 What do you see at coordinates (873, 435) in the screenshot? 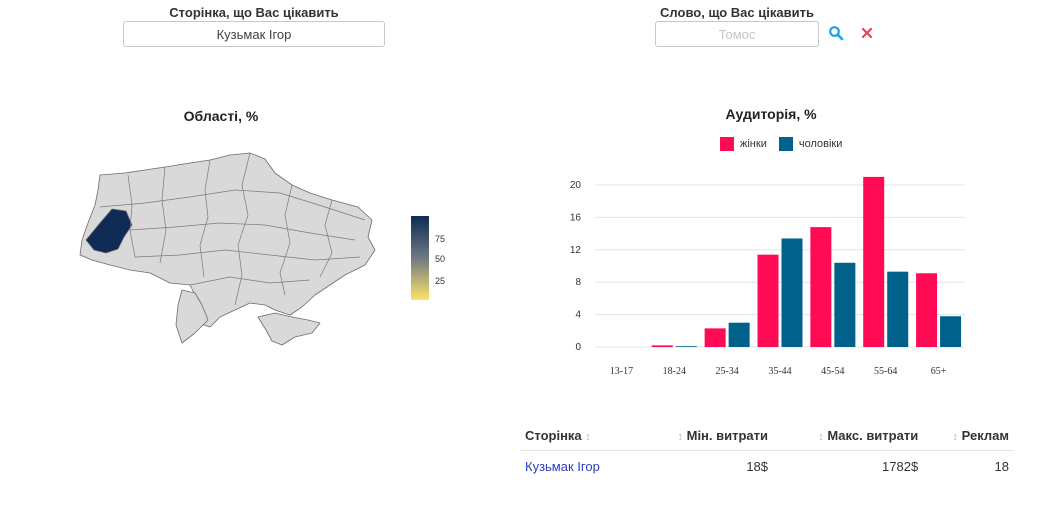
I see `column-header-max-label: Макс. витрати` at bounding box center [873, 435].